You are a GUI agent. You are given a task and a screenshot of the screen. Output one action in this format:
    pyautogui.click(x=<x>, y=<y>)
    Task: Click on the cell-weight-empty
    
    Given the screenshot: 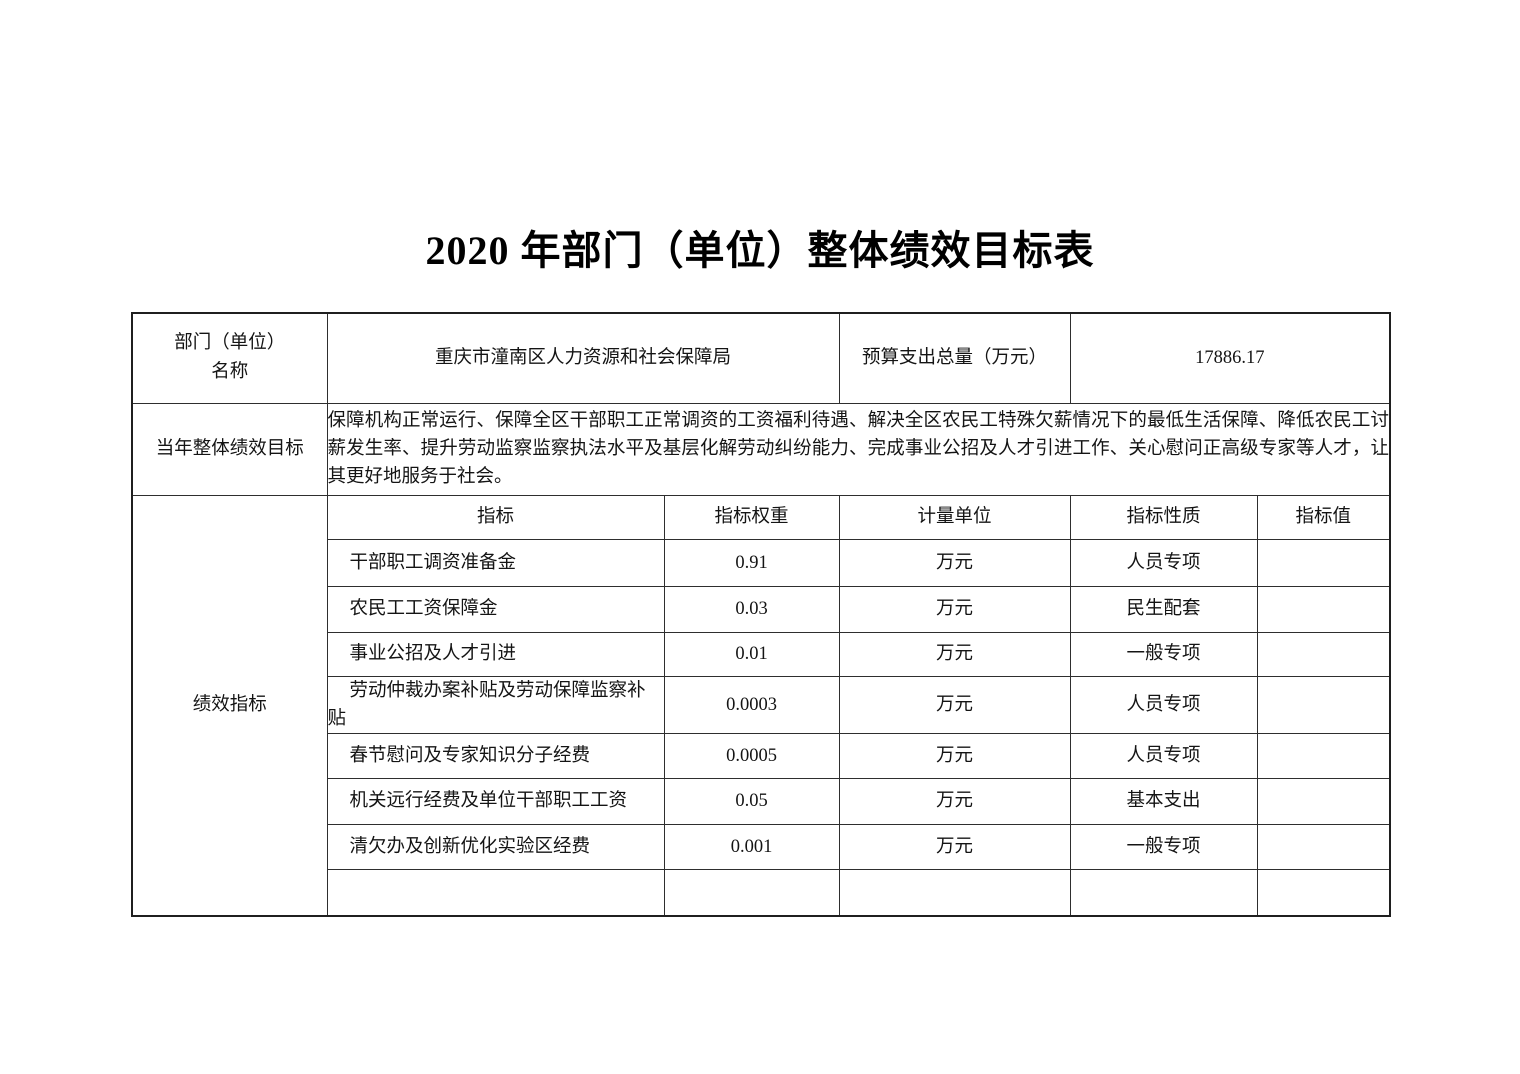 What is the action you would take?
    pyautogui.click(x=751, y=892)
    